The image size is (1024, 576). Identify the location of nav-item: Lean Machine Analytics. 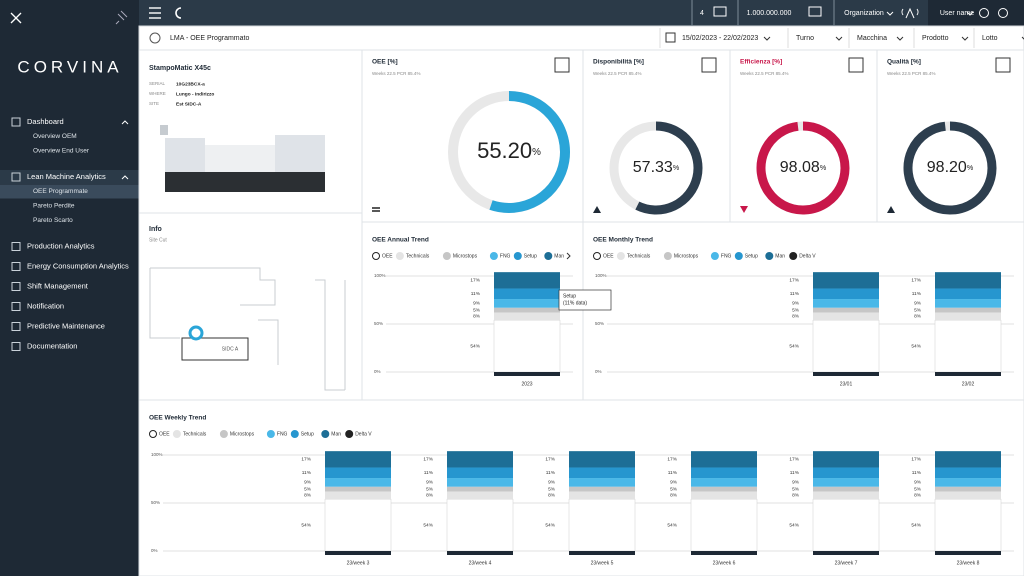
(66, 176).